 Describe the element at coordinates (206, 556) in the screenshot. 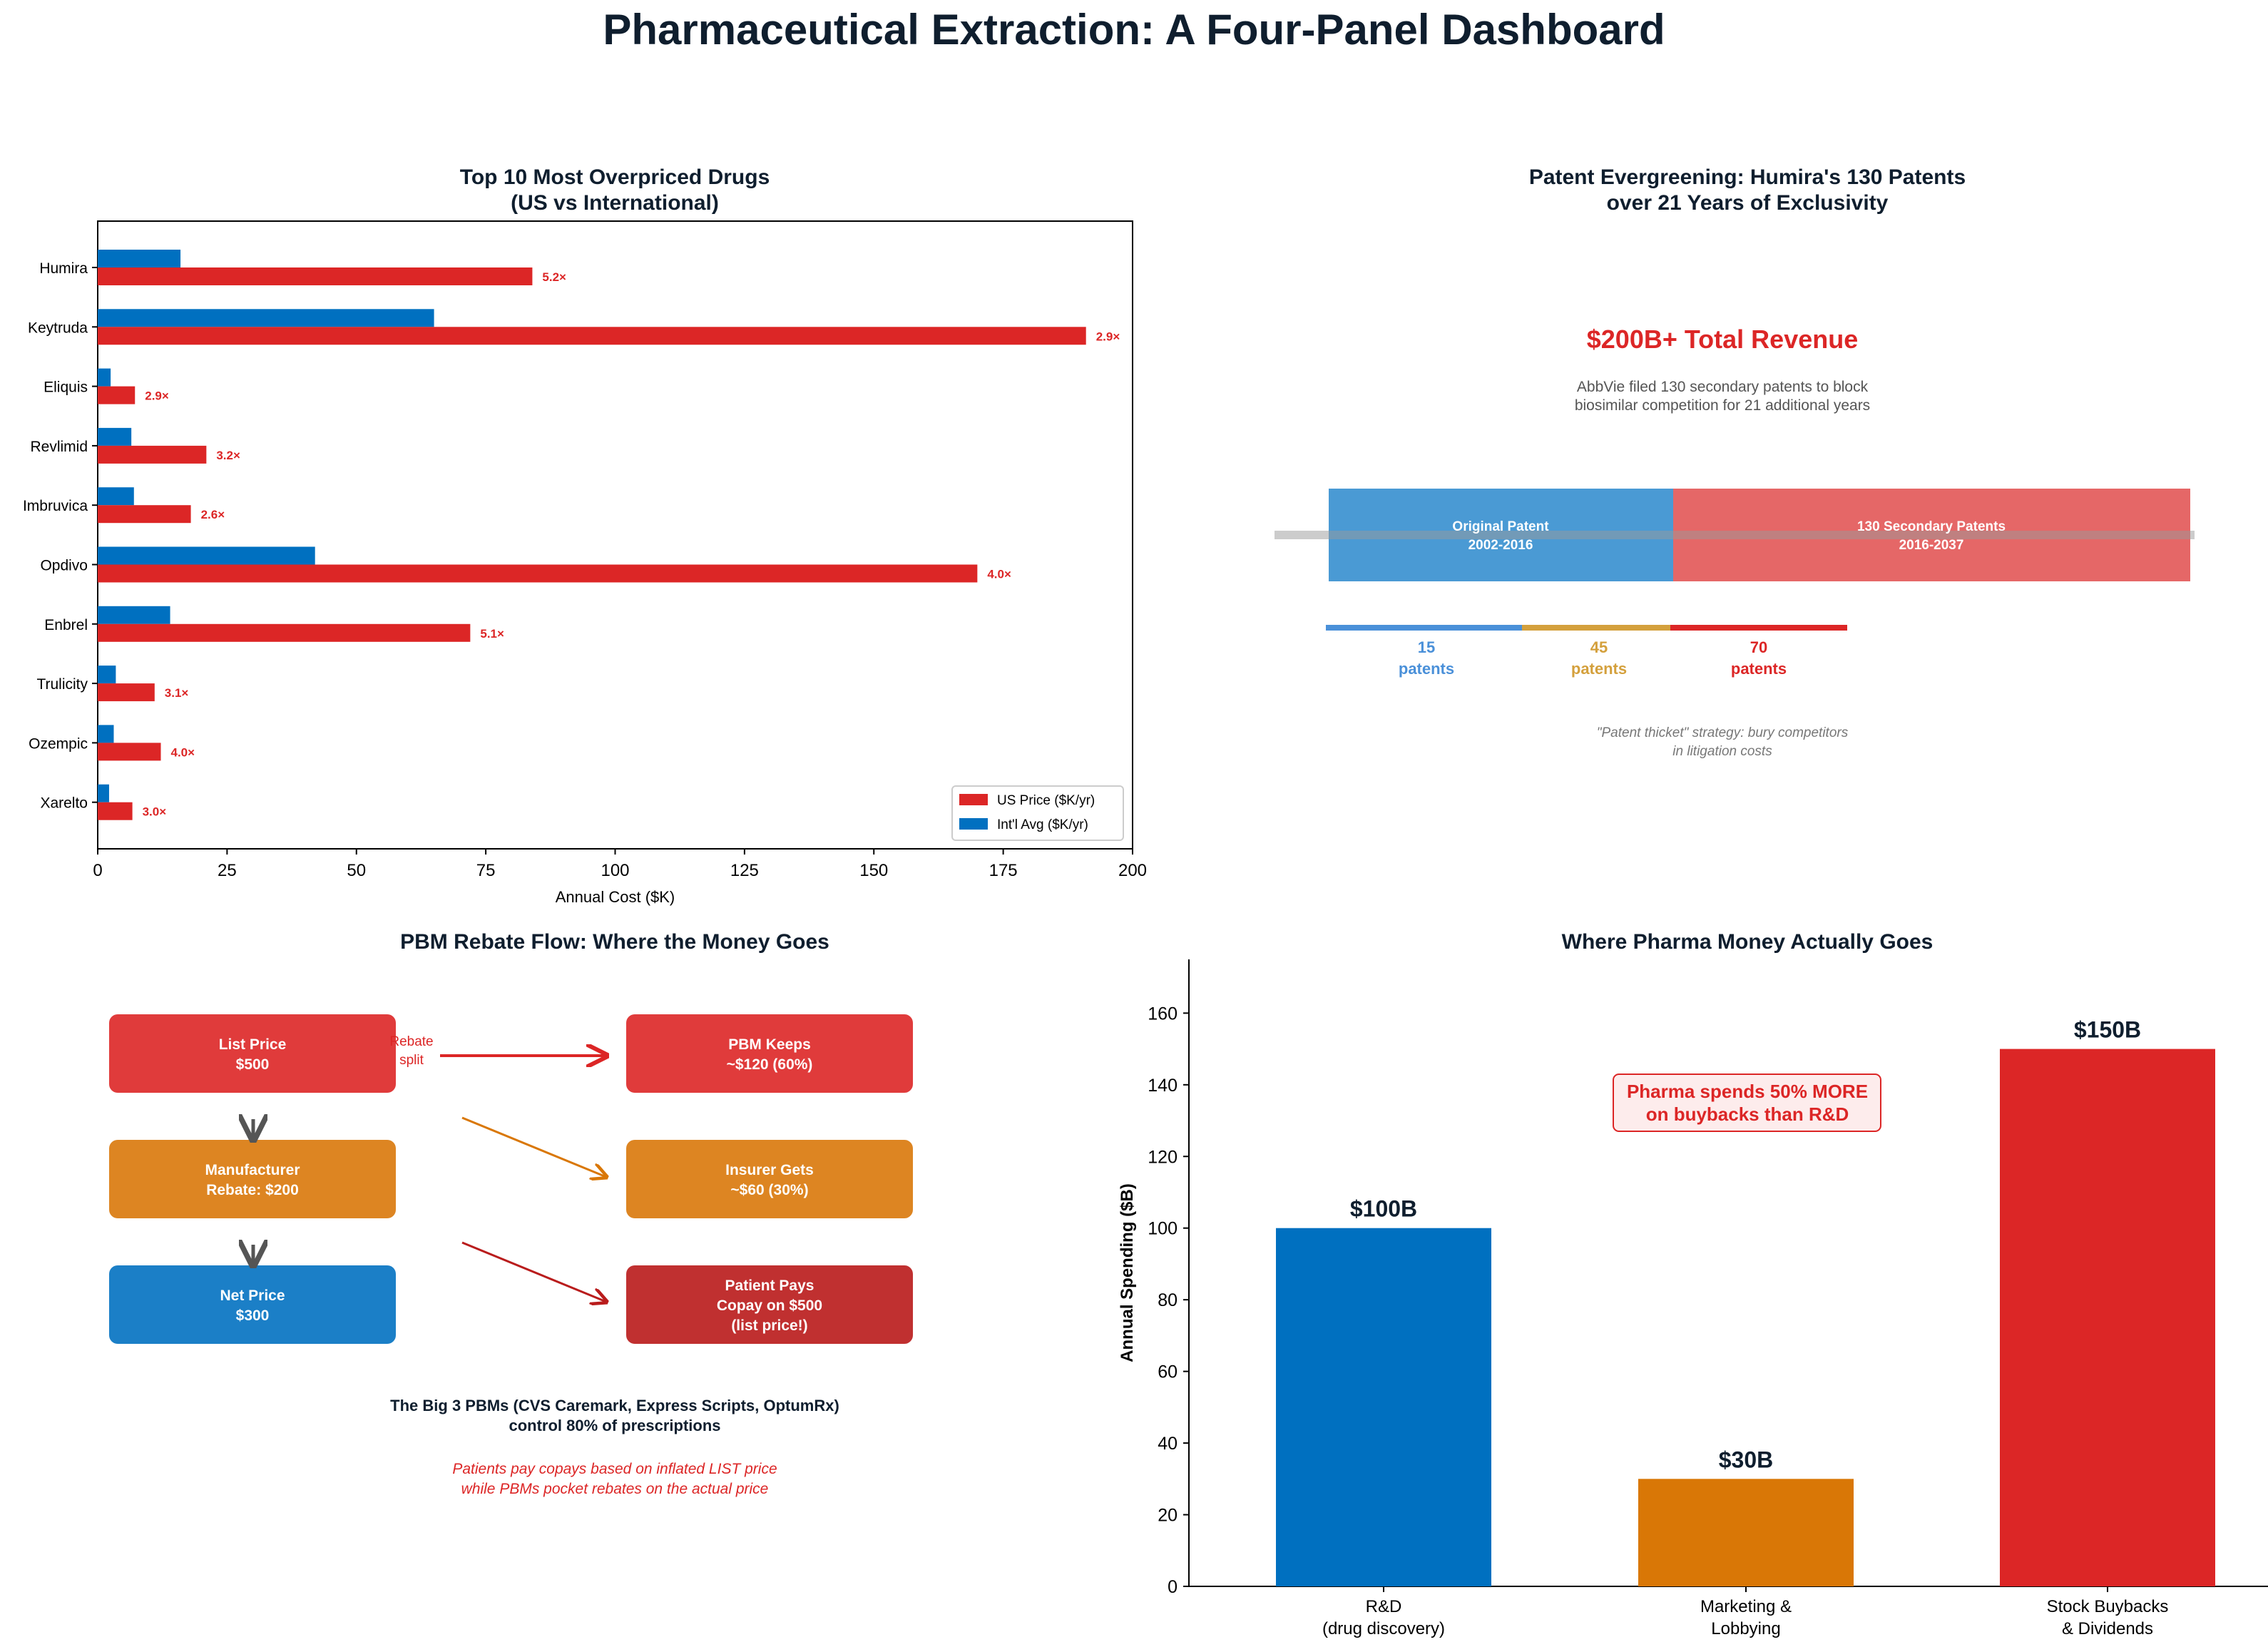

I see `bar-intl-opdivo` at that location.